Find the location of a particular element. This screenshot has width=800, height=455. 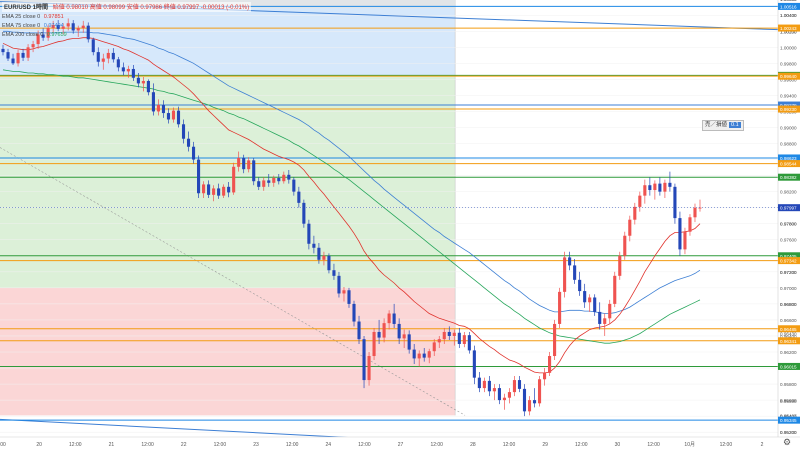

x-tick-label-1: 20 is located at coordinates (39, 445).